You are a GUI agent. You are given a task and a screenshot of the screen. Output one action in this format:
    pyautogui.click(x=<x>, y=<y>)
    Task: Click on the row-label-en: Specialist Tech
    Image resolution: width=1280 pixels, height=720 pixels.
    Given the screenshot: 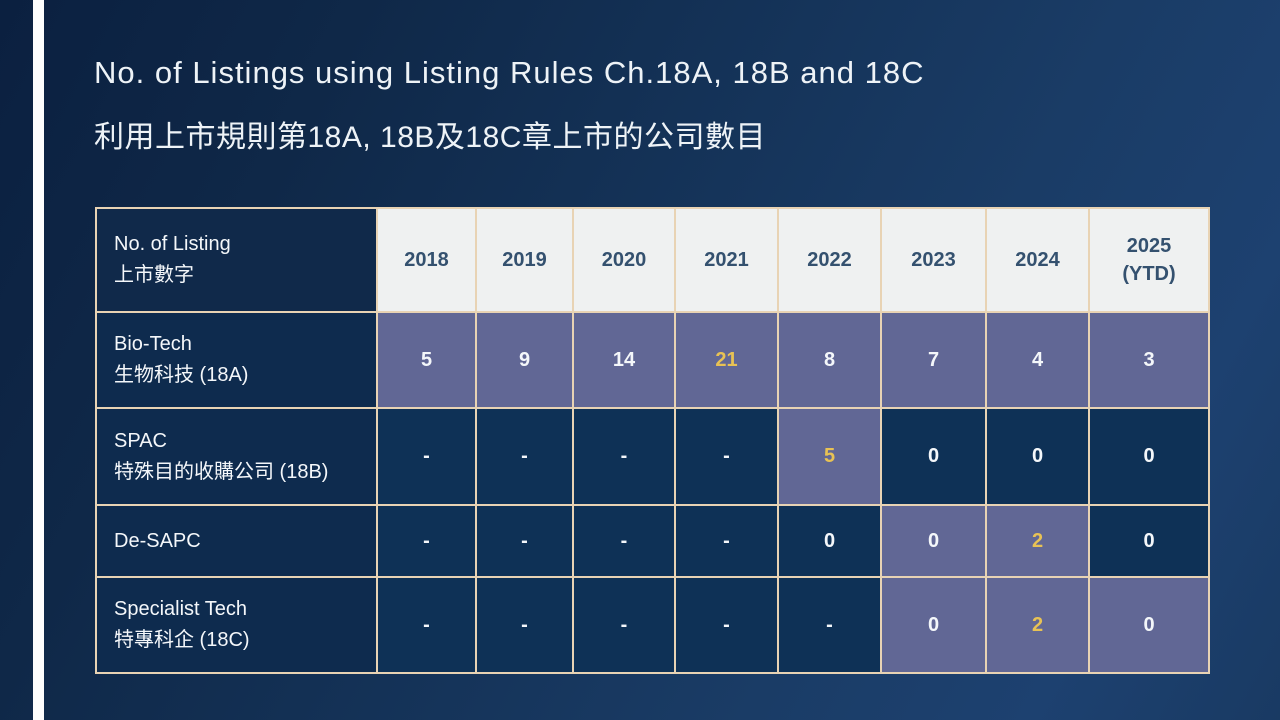 What is the action you would take?
    pyautogui.click(x=181, y=609)
    